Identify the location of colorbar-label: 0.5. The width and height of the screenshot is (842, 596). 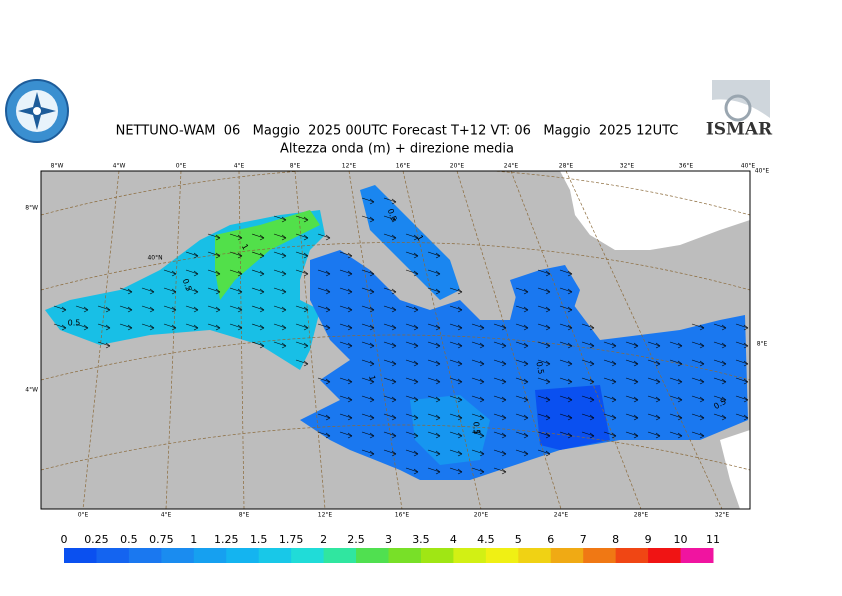
(129, 539).